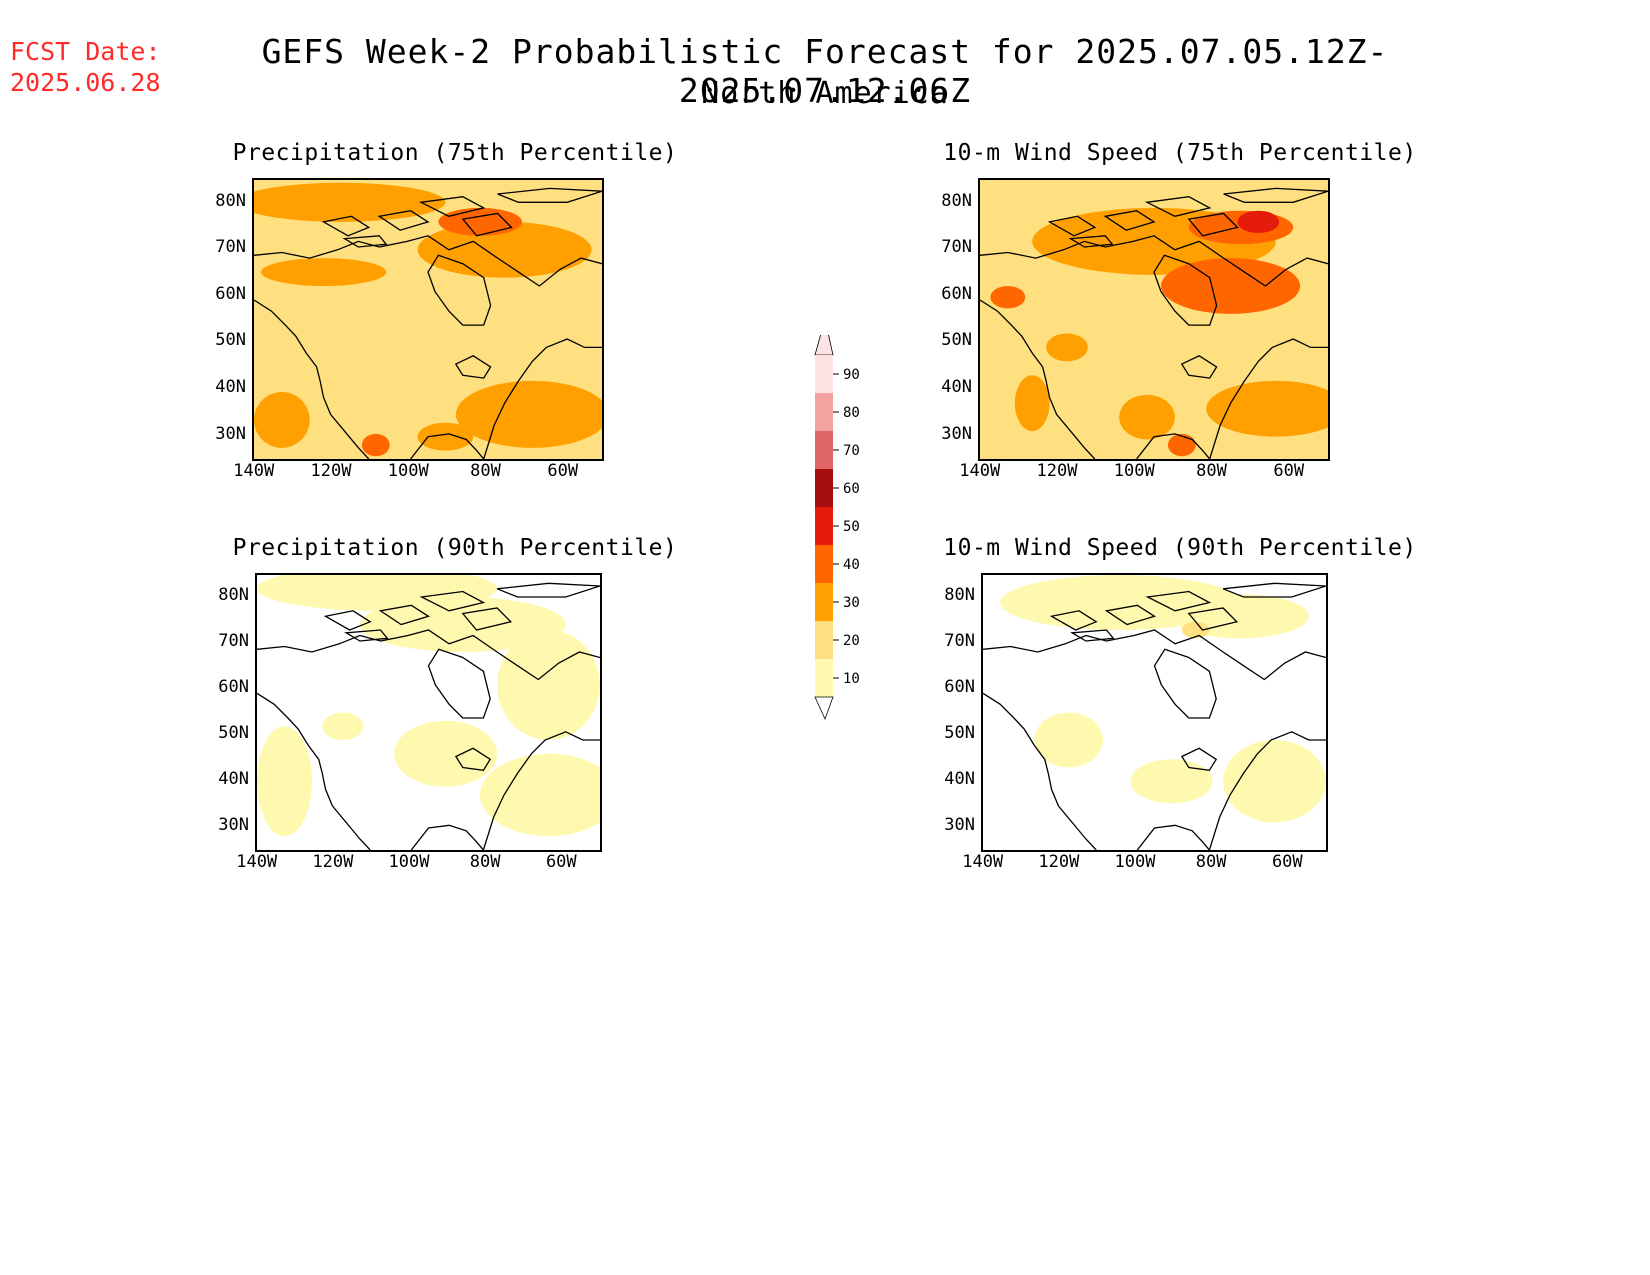 The height and width of the screenshot is (1275, 1650). I want to click on lat-tick-label: 80N, so click(959, 595).